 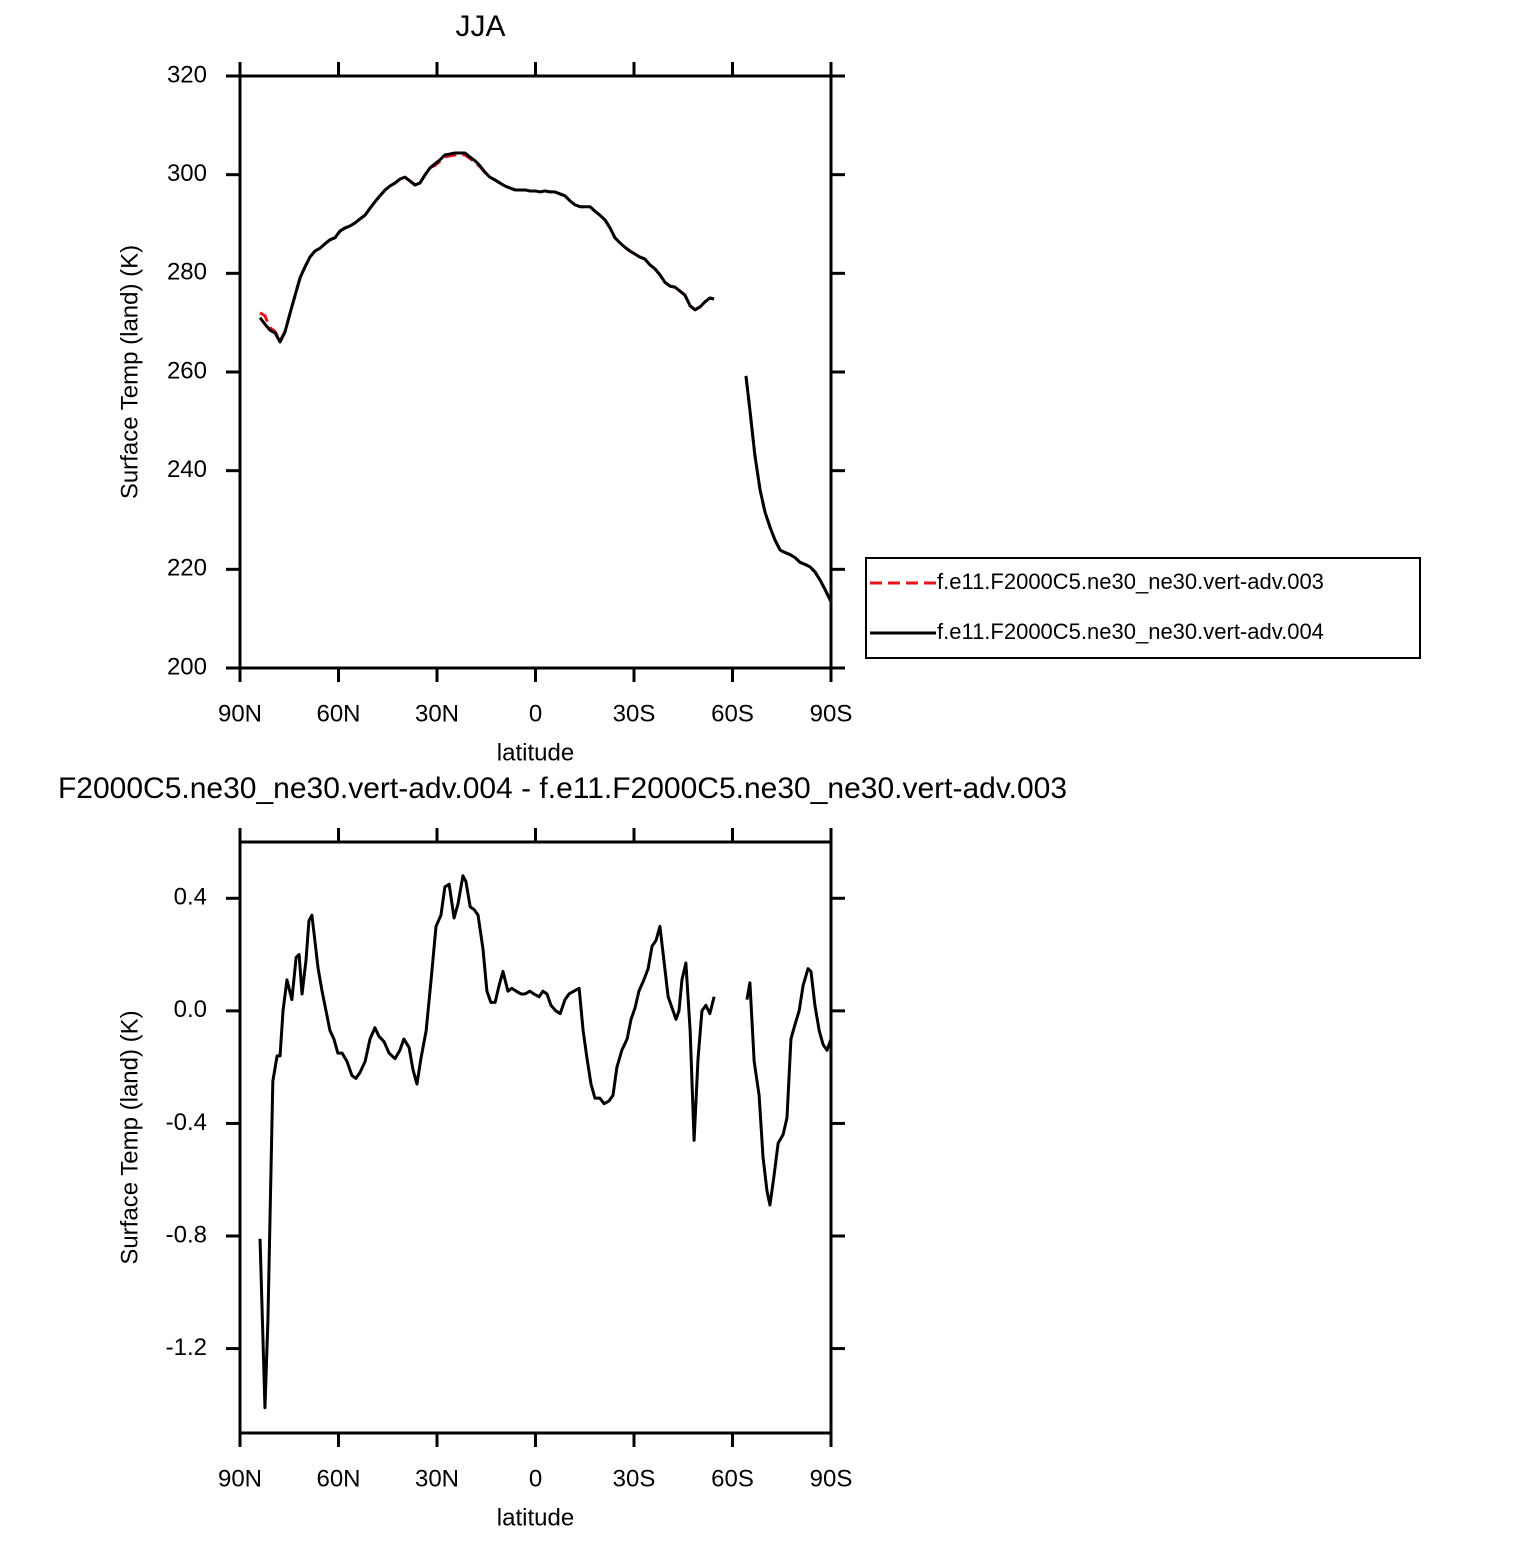 I want to click on legend-label: f.e11.F2000C5.ne30_ne30.vert-adv.004, so click(x=1130, y=631).